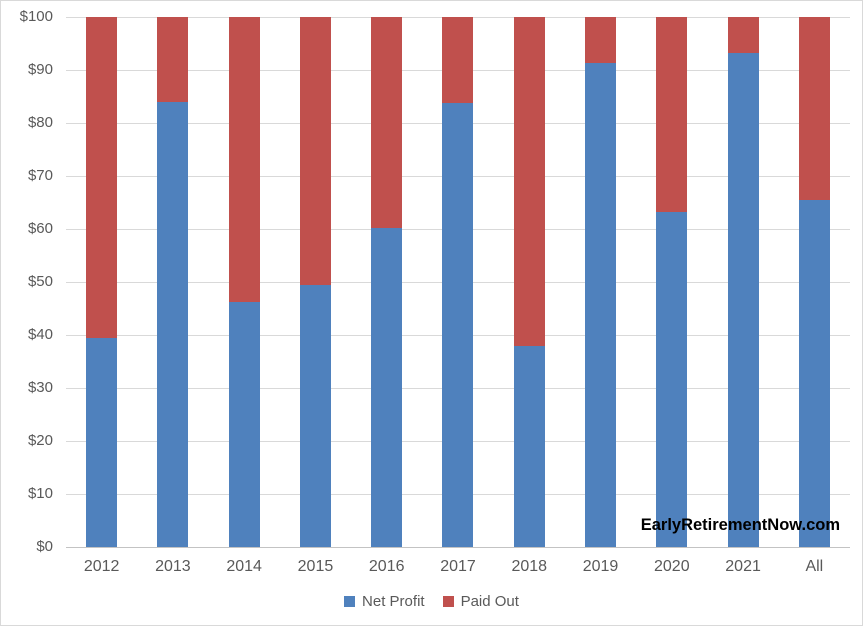 The width and height of the screenshot is (863, 626). Describe the element at coordinates (814, 109) in the screenshot. I see `bar-segment-All-paid-out` at that location.